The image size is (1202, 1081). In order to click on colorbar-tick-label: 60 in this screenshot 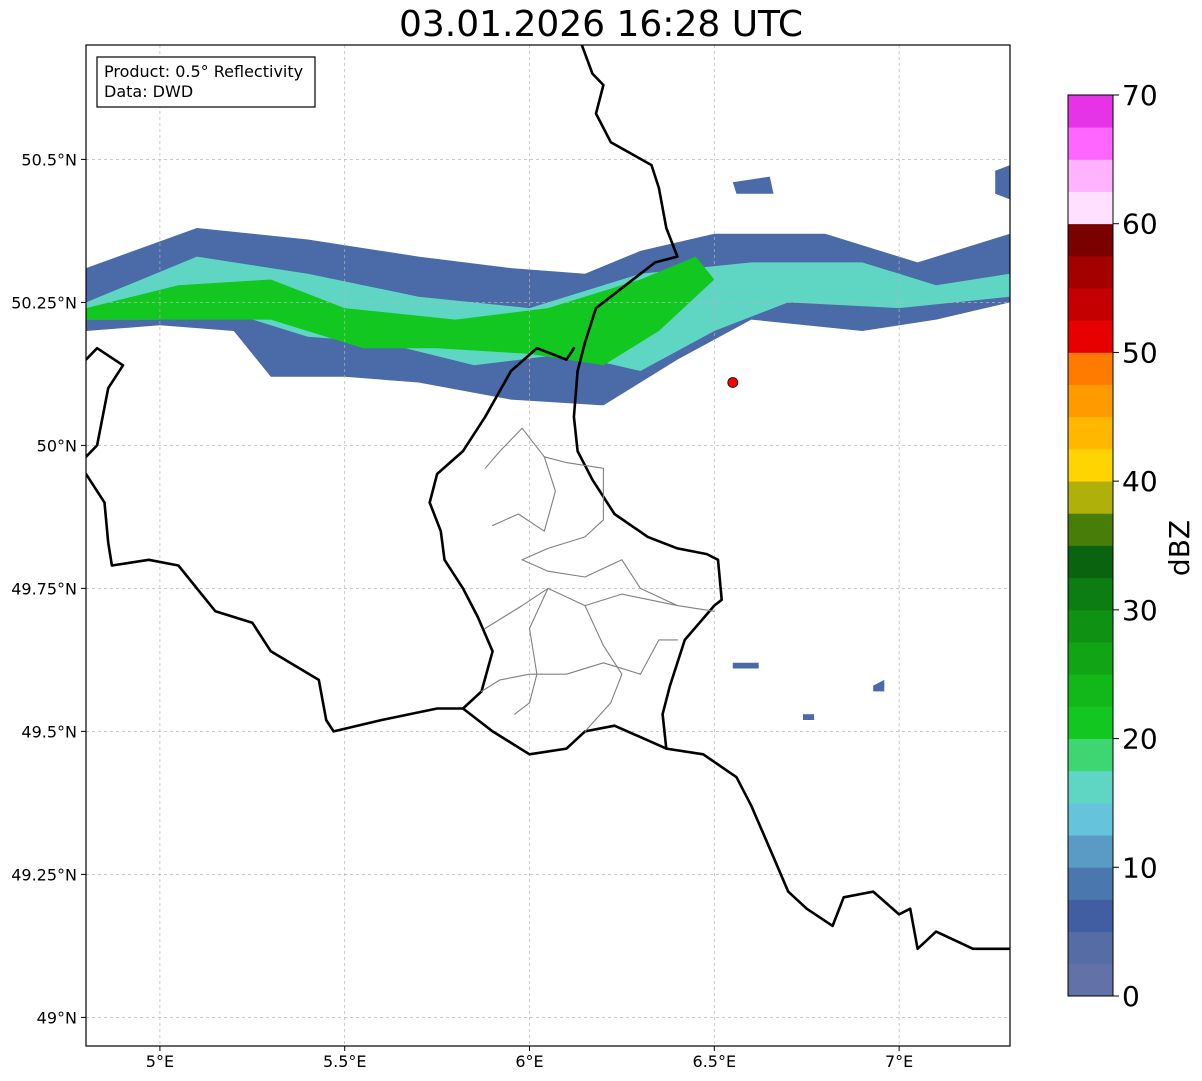, I will do `click(1140, 224)`.